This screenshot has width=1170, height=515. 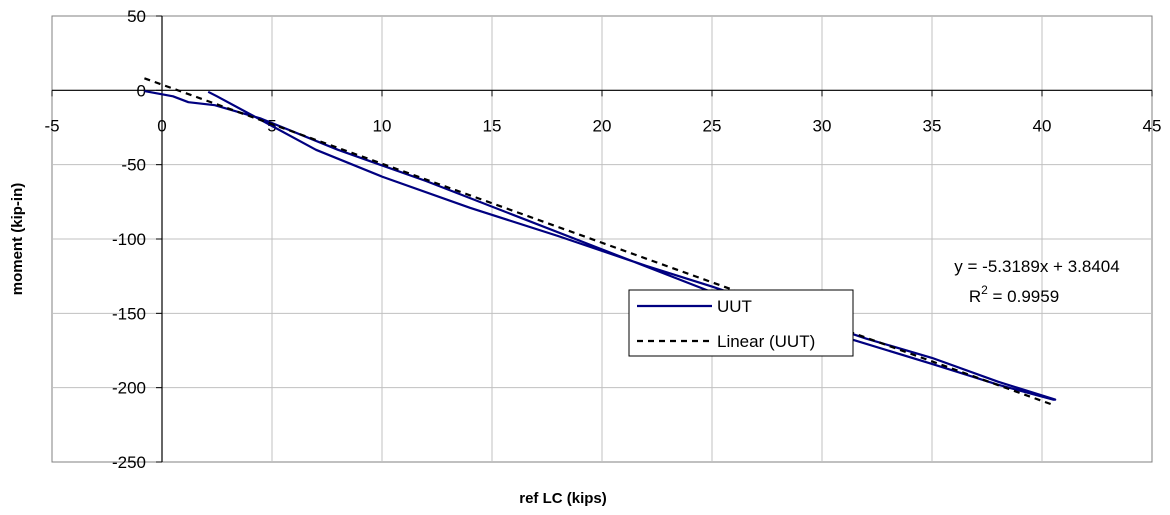 I want to click on legend-box, so click(x=741, y=323).